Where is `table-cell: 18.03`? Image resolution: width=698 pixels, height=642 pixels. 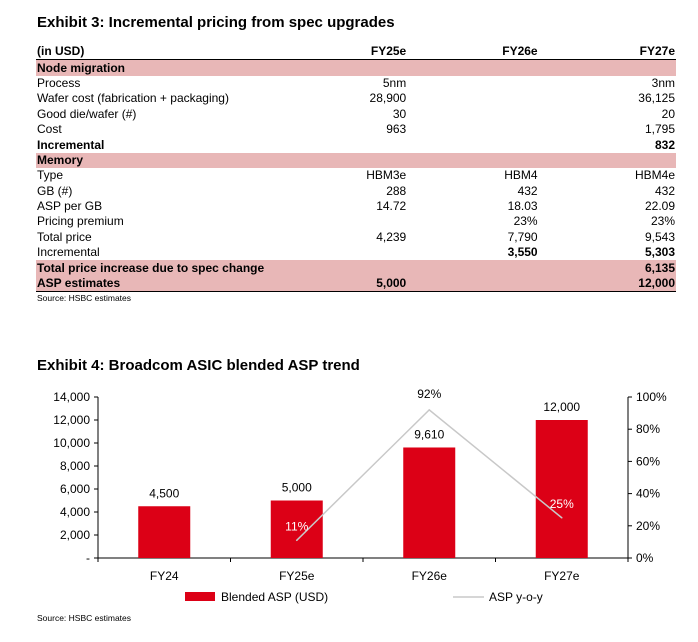 table-cell: 18.03 is located at coordinates (522, 206).